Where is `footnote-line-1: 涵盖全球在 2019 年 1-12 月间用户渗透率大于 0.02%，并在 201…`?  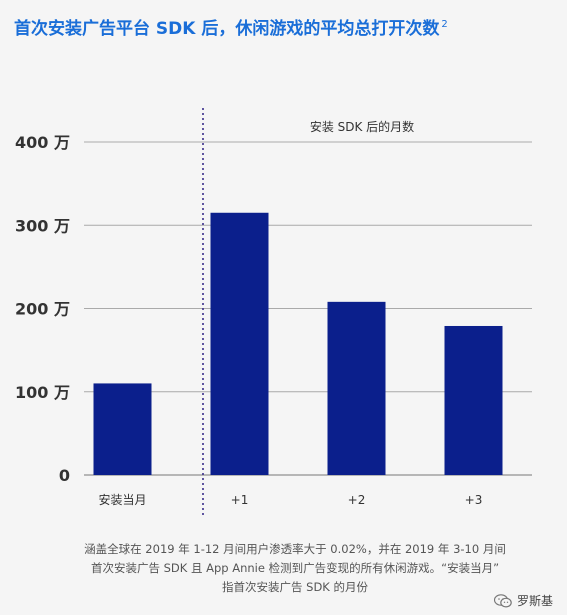 footnote-line-1: 涵盖全球在 2019 年 1-12 月间用户渗透率大于 0.02%，并在 201… is located at coordinates (295, 549).